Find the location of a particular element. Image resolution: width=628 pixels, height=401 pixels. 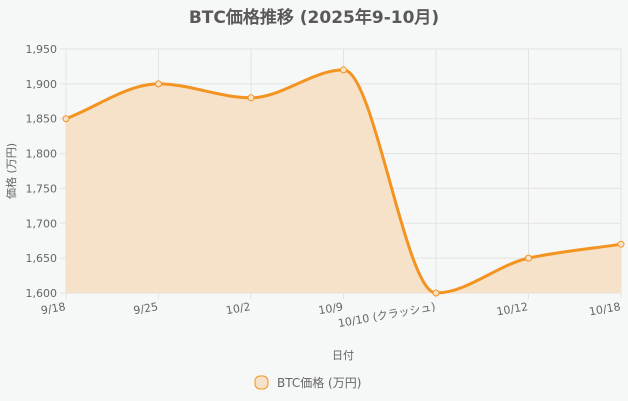

x-axis-title: 日付 is located at coordinates (343, 355).